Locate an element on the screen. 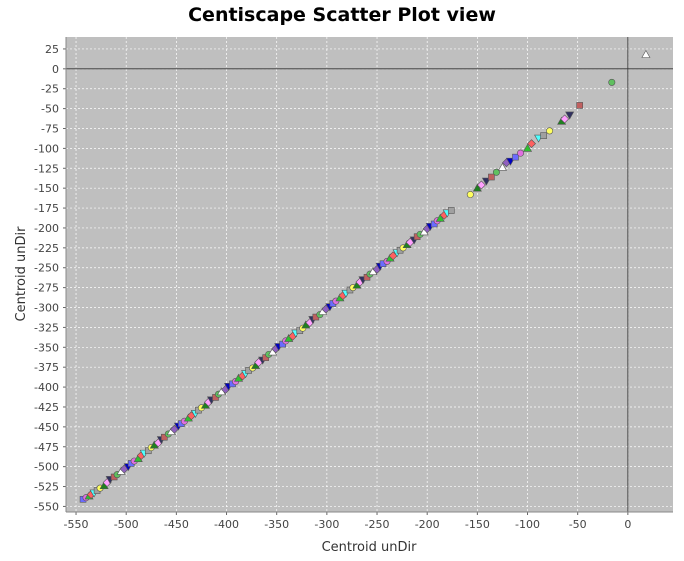 This screenshot has height=561, width=684. y-tick-label: -75 is located at coordinates (50, 128).